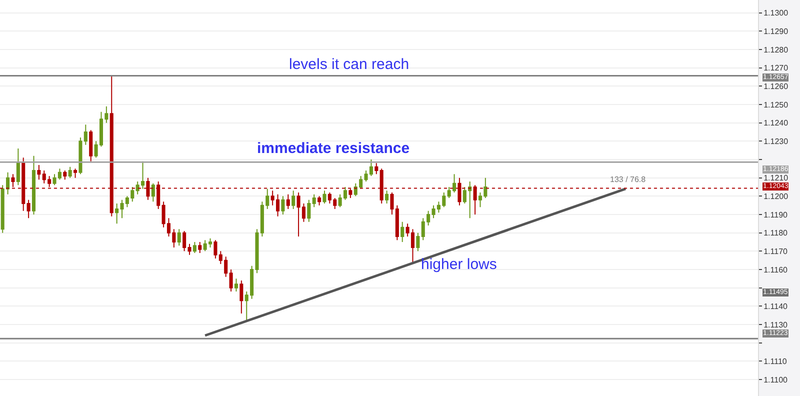 The height and width of the screenshot is (396, 800). What do you see at coordinates (776, 361) in the screenshot?
I see `y-tick-label: 1.1110` at bounding box center [776, 361].